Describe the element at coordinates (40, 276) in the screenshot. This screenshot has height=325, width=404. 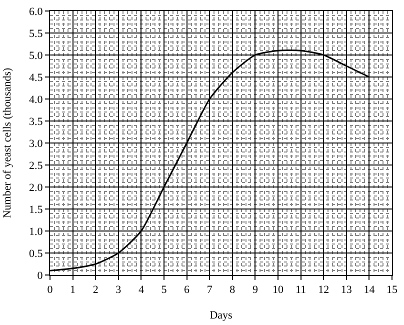
I see `y-tick-label: 0` at that location.